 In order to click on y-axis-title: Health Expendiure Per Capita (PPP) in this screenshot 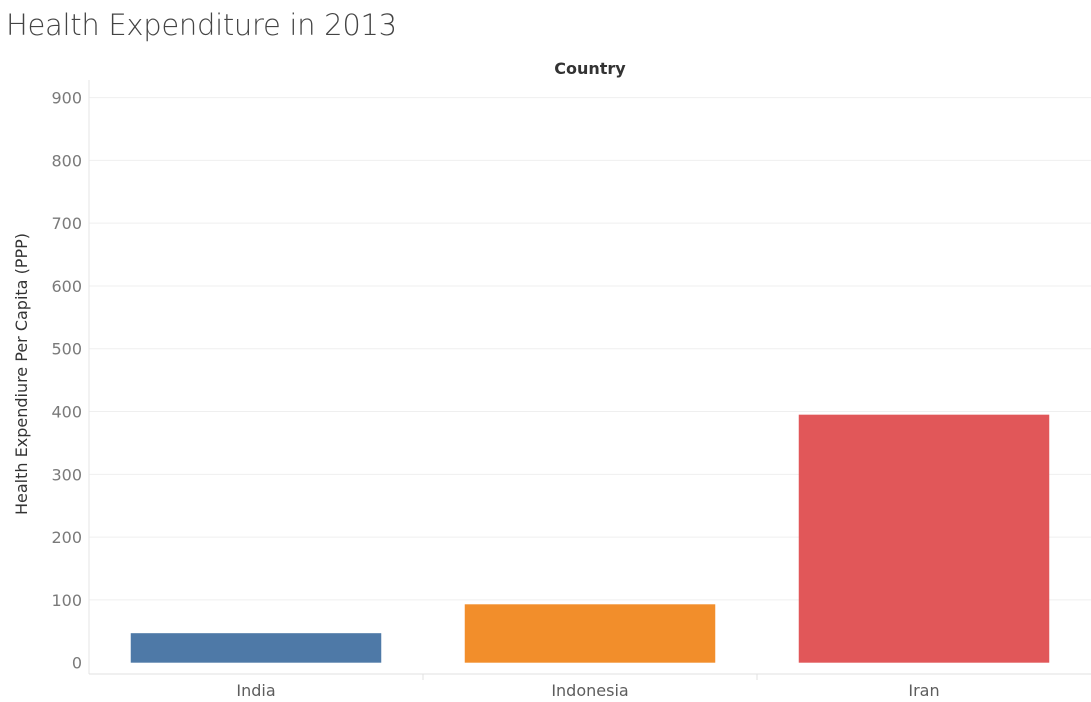, I will do `click(21, 374)`.